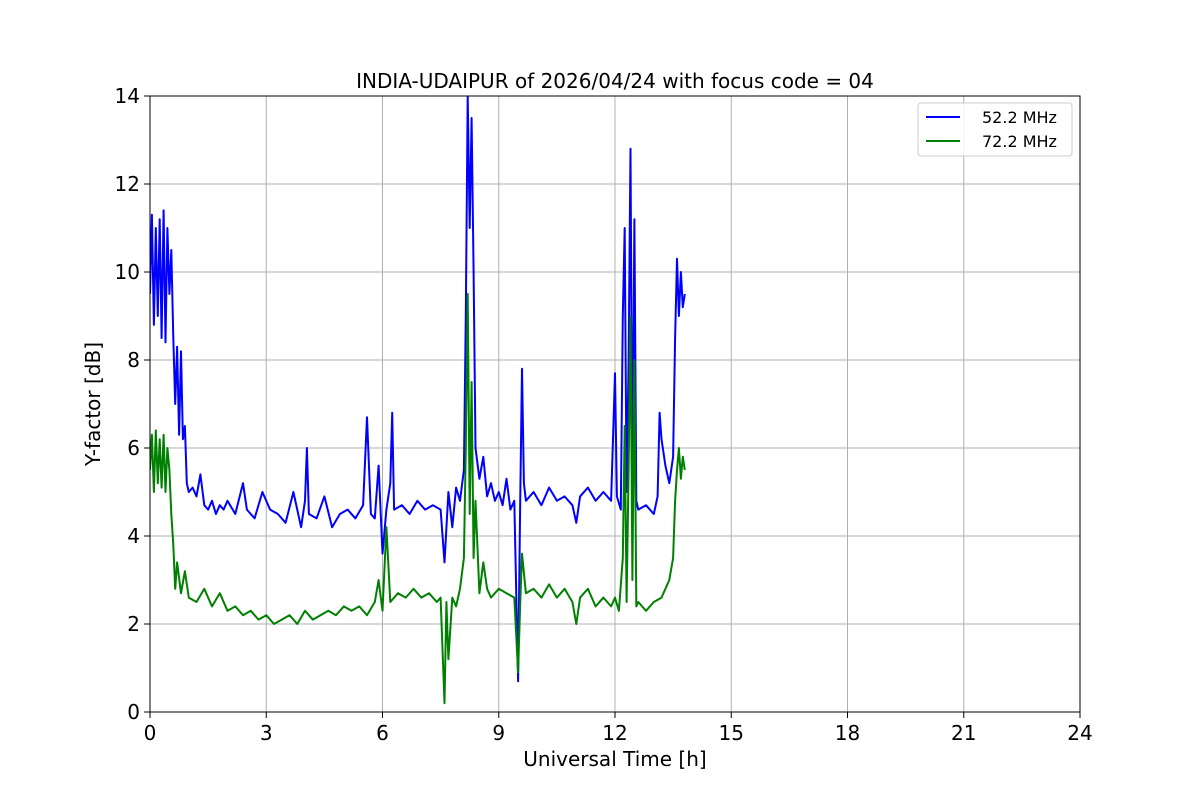 The height and width of the screenshot is (804, 1200). What do you see at coordinates (133, 712) in the screenshot?
I see `y-tick-label: 0` at bounding box center [133, 712].